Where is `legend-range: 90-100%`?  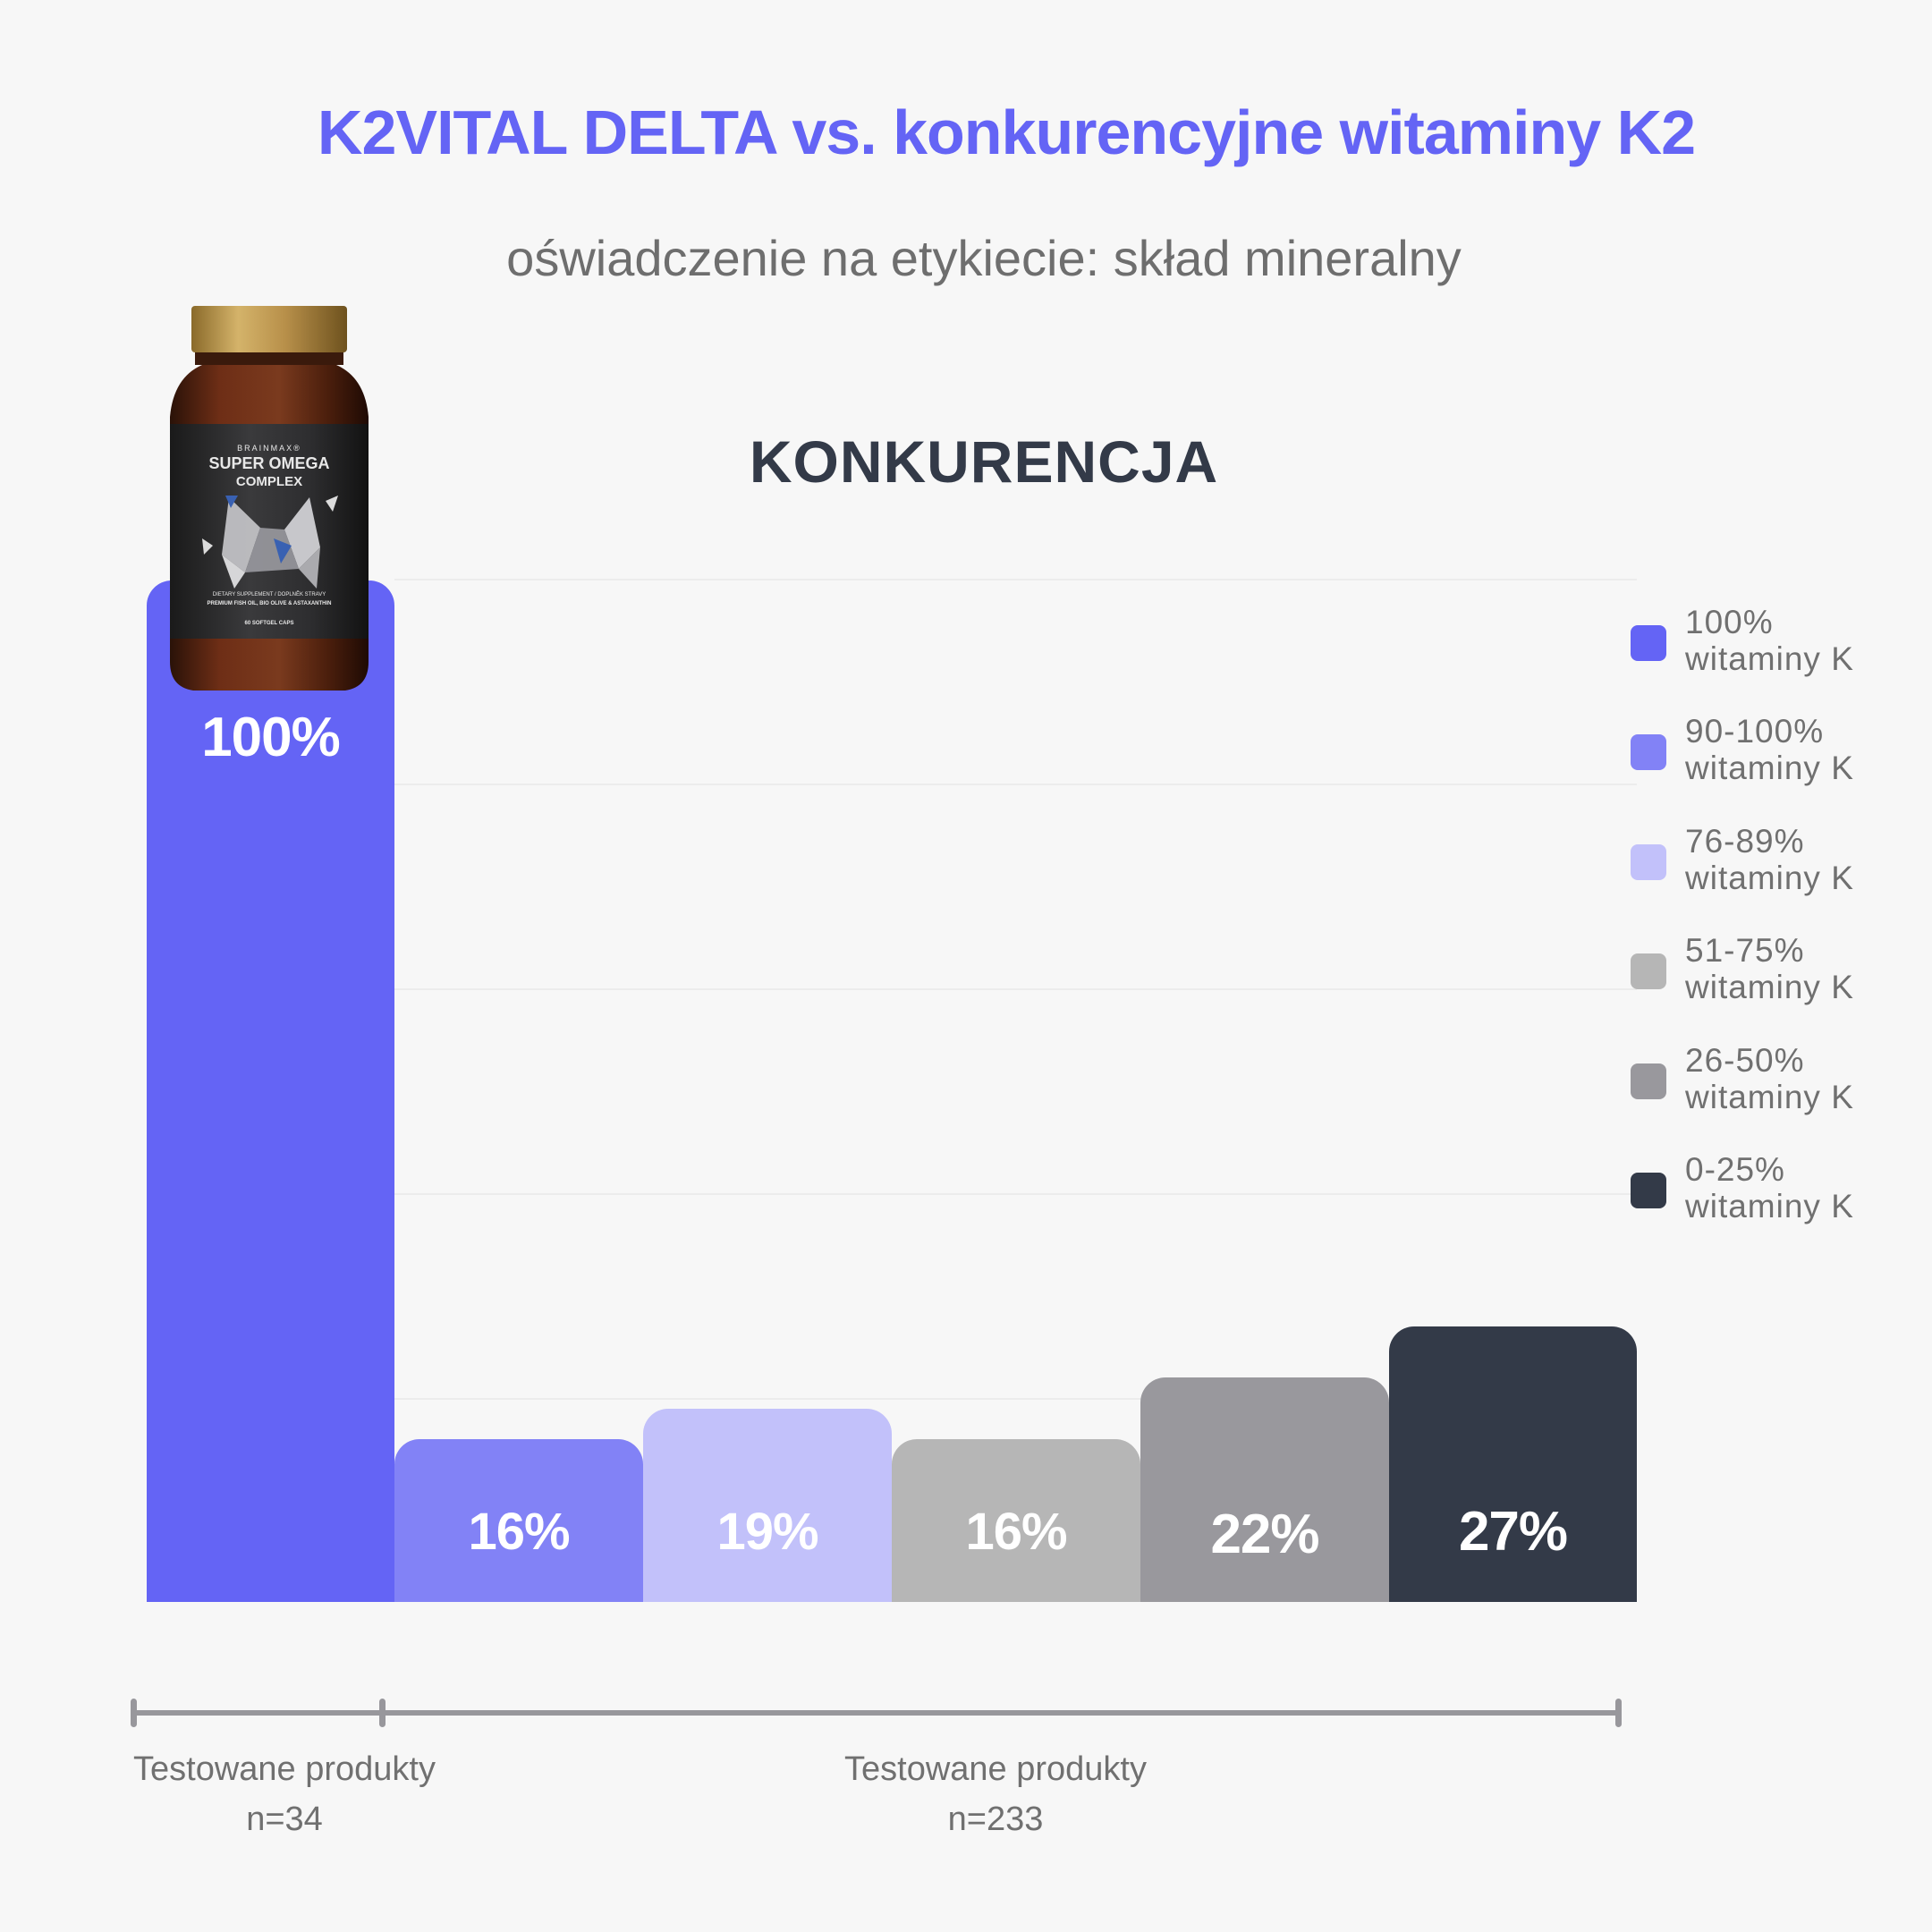 legend-range: 90-100% is located at coordinates (1755, 731).